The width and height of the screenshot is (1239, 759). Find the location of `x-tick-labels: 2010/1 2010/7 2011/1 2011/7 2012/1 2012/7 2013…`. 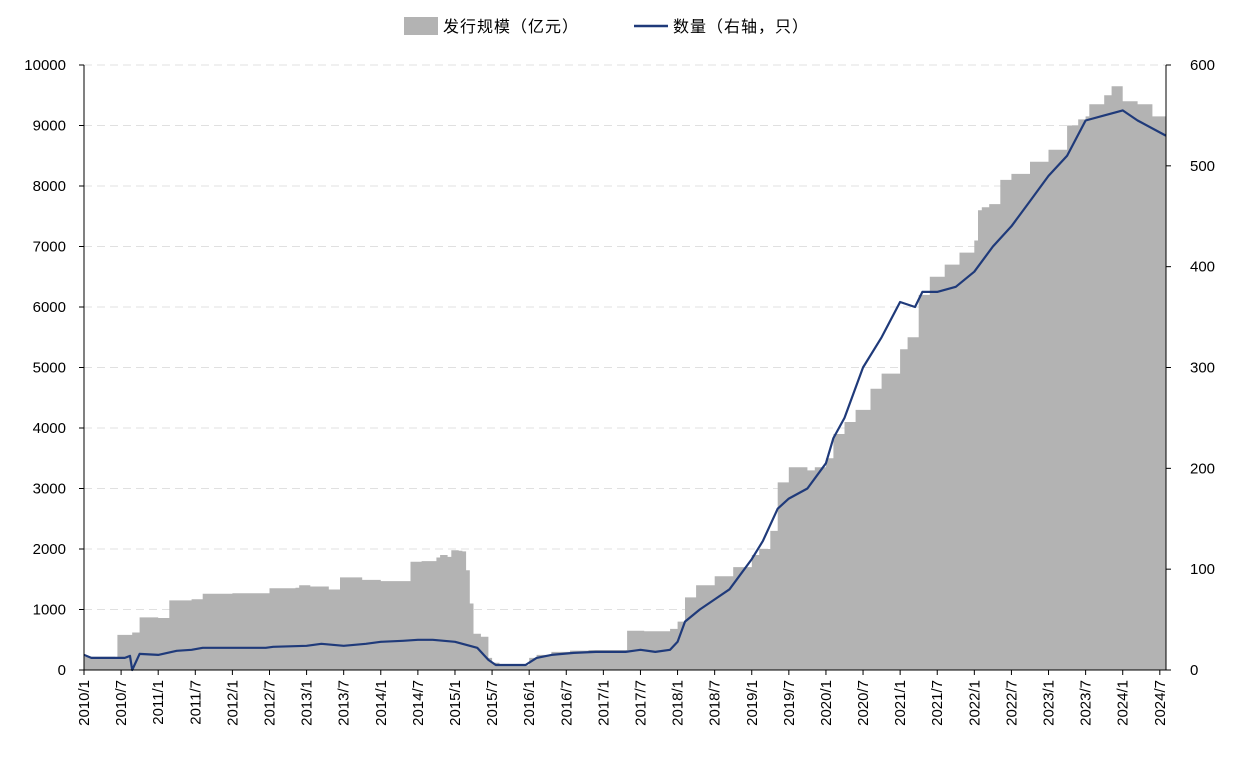

x-tick-labels: 2010/1 2010/7 2011/1 2011/7 2012/1 2012/7 2013… is located at coordinates (622, 703).